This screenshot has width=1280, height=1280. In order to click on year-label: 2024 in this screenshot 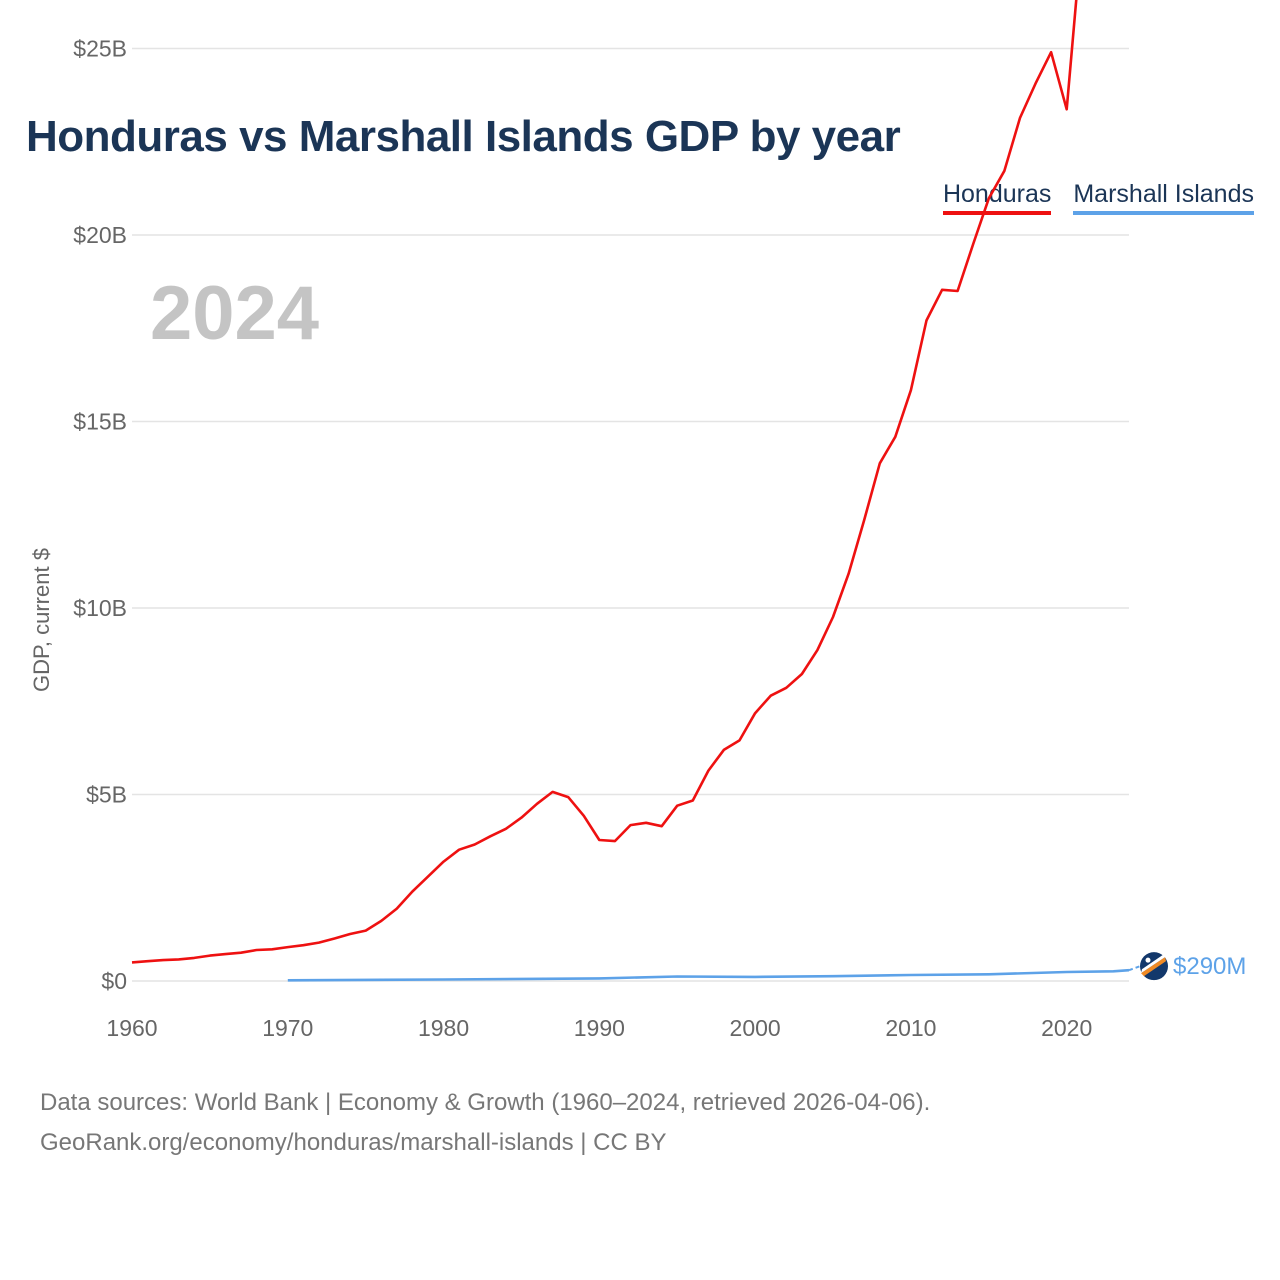, I will do `click(235, 313)`.